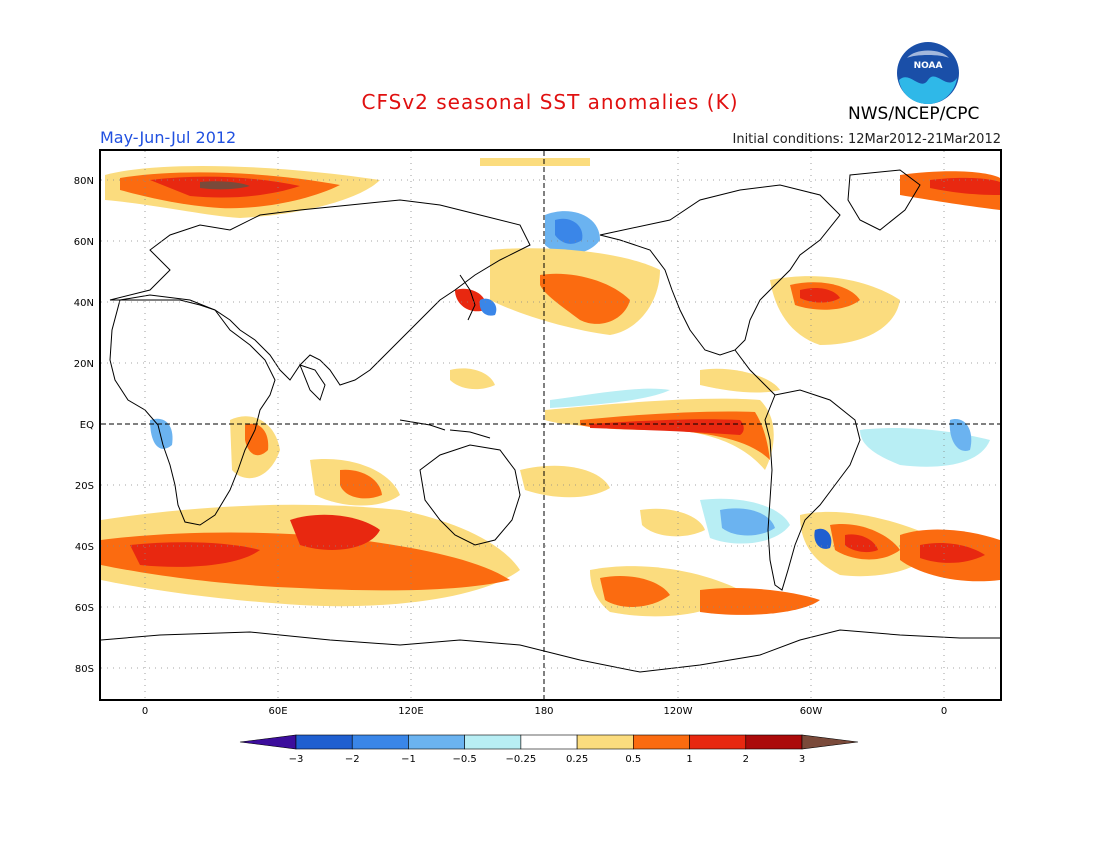  What do you see at coordinates (633, 759) in the screenshot?
I see `colorbar-label: 0.5` at bounding box center [633, 759].